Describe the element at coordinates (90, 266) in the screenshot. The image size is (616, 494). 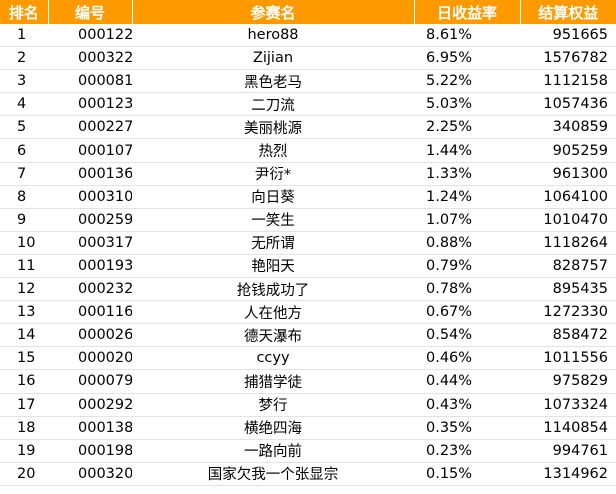
I see `id-cell: 000193` at that location.